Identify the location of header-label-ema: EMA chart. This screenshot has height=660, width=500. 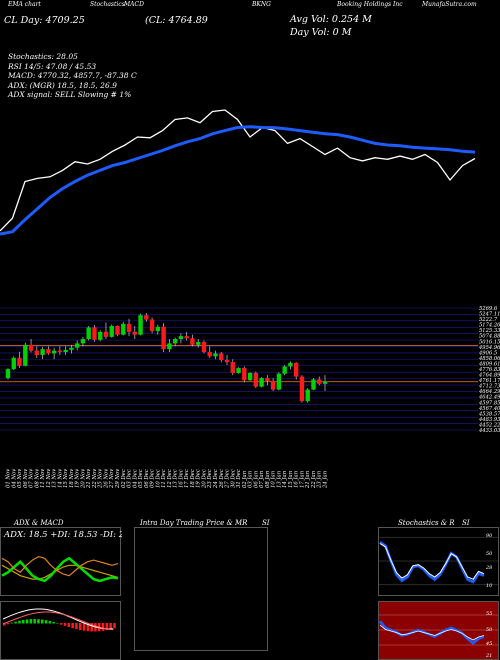
(24, 4).